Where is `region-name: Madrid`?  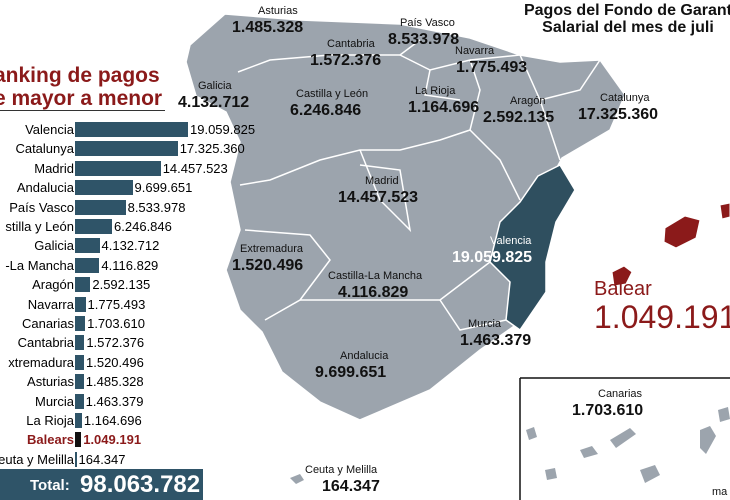 region-name: Madrid is located at coordinates (382, 181).